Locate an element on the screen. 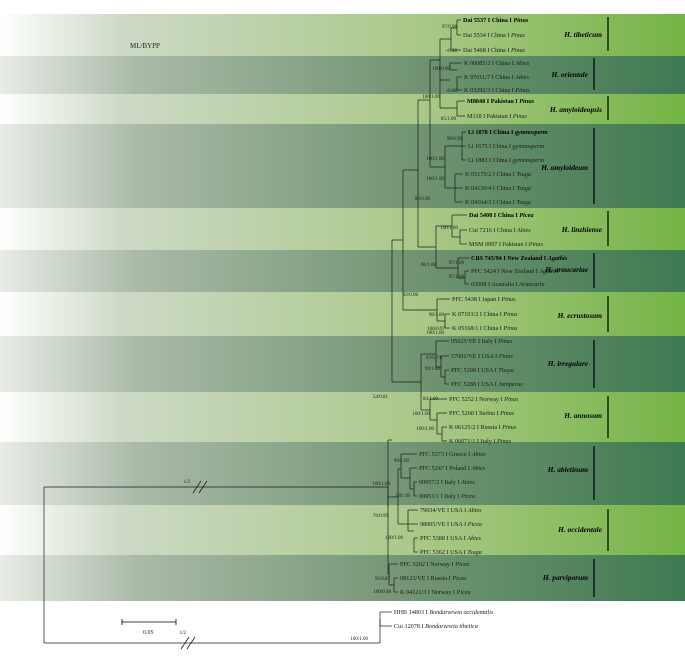 The width and height of the screenshot is (685, 657). tip-label: PFC 5424 I New Zealand I Agathis is located at coordinates (515, 271).